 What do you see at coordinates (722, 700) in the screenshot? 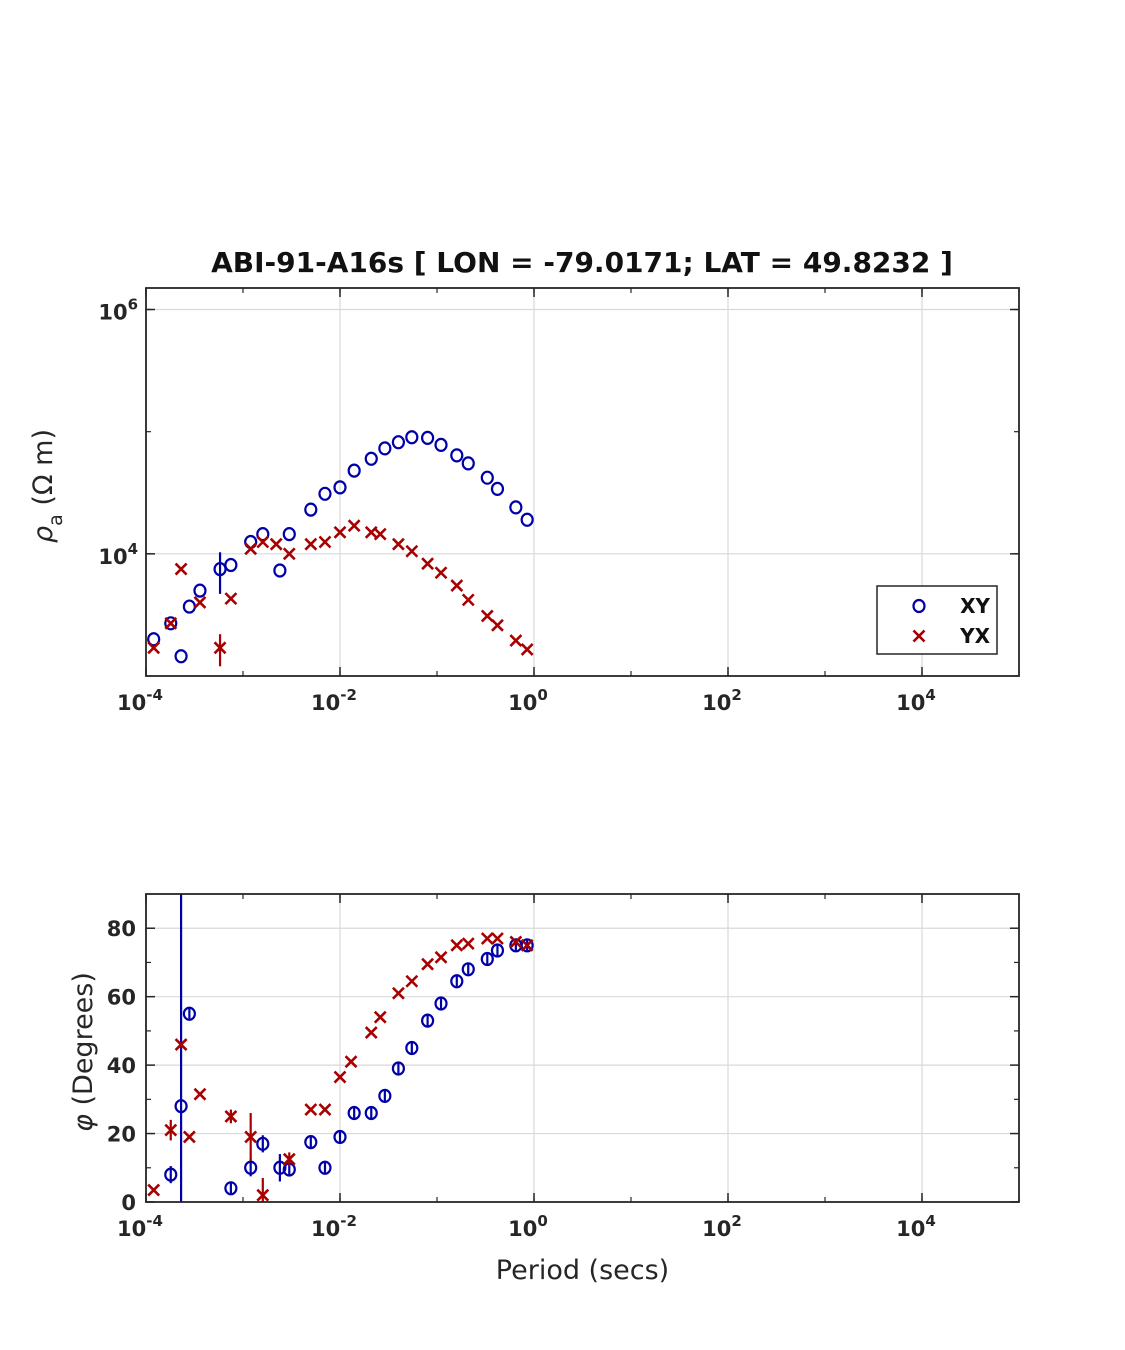
I see `x-tick-label: 10²` at bounding box center [722, 700].